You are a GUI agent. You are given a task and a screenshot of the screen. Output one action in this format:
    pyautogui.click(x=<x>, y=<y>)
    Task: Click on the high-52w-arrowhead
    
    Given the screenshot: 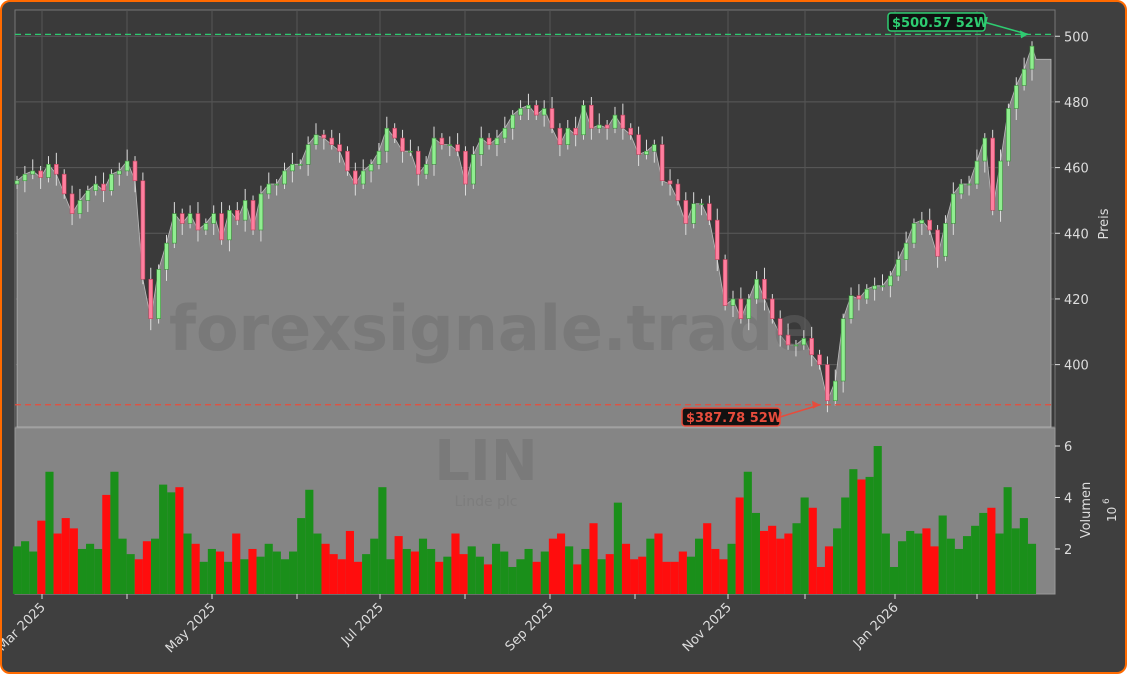 What is the action you would take?
    pyautogui.click(x=1024, y=34)
    